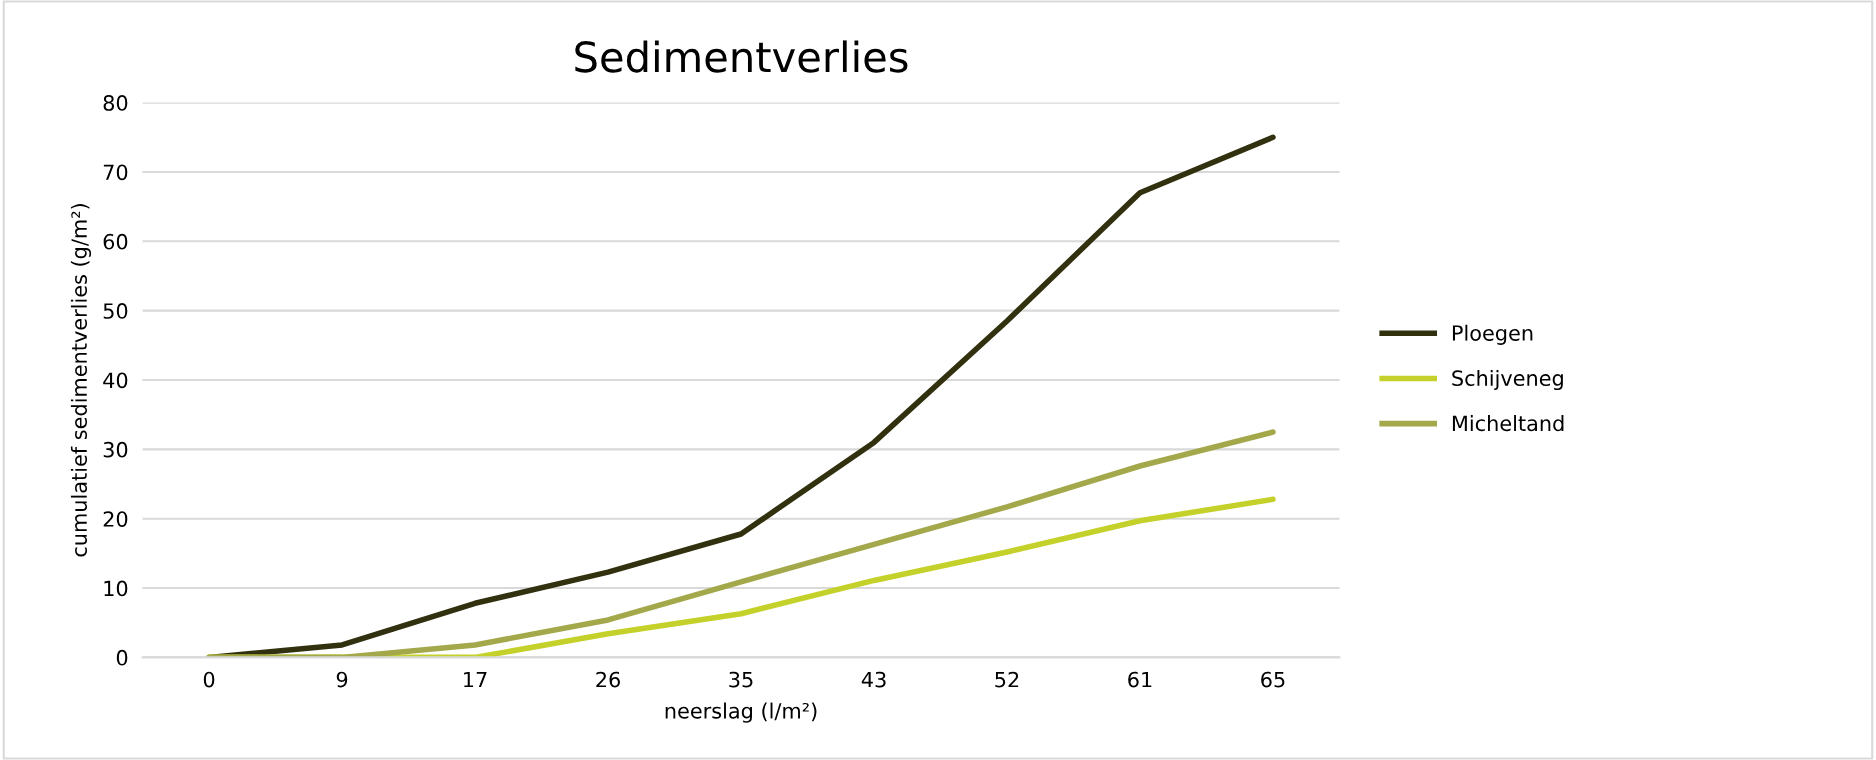 This screenshot has width=1876, height=760. Describe the element at coordinates (741, 712) in the screenshot. I see `x-axis-title: neerslag (l/m²)` at that location.